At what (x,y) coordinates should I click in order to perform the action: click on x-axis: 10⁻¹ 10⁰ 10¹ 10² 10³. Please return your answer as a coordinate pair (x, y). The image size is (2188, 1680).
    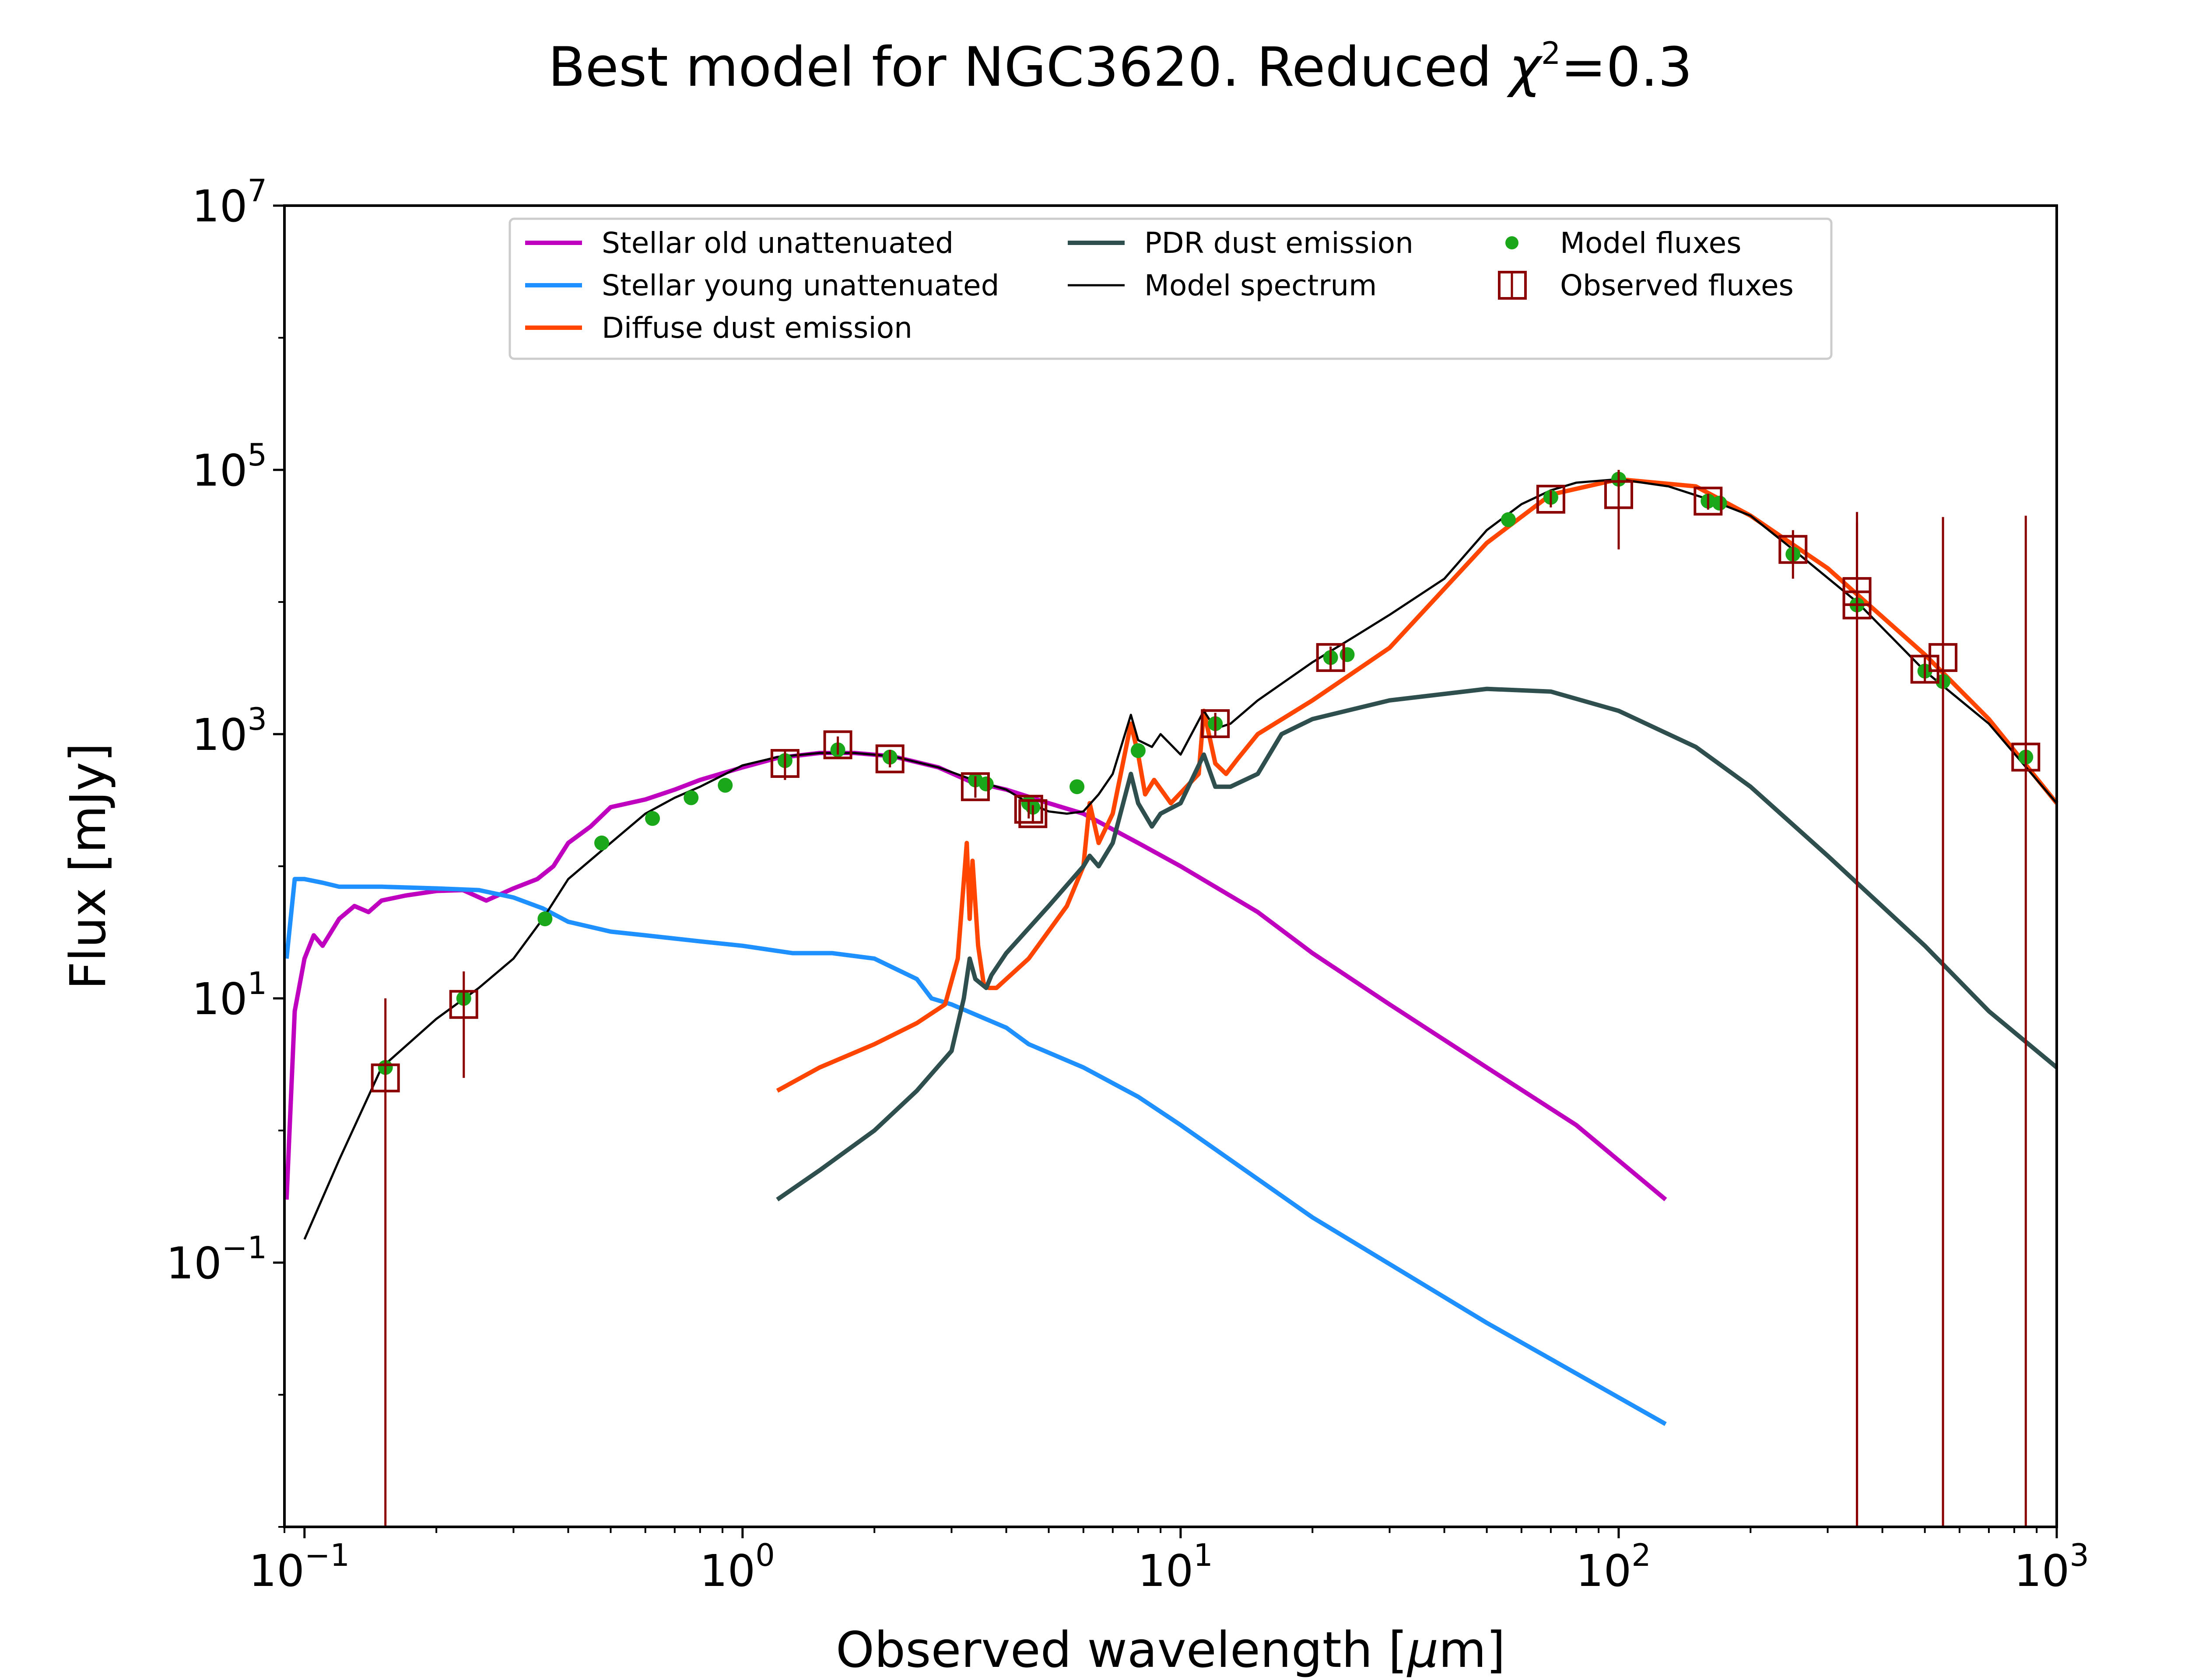
    Looking at the image, I should click on (1169, 1561).